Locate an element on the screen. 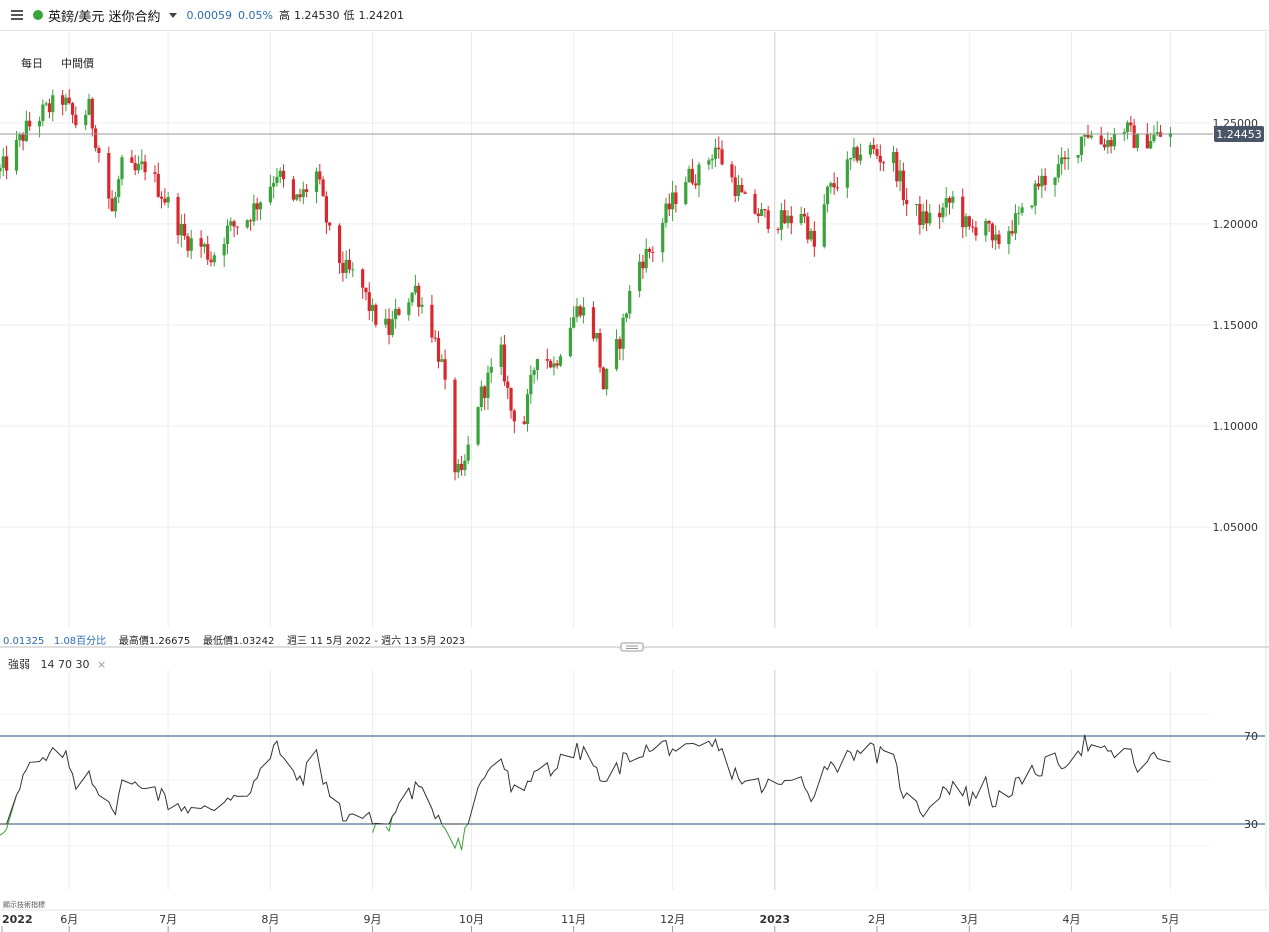 This screenshot has width=1269, height=932. time-axis: 2022 6月 7月 8月 9月 10月 11月 12月 2023 2月 3月 4月 5月 is located at coordinates (634, 920).